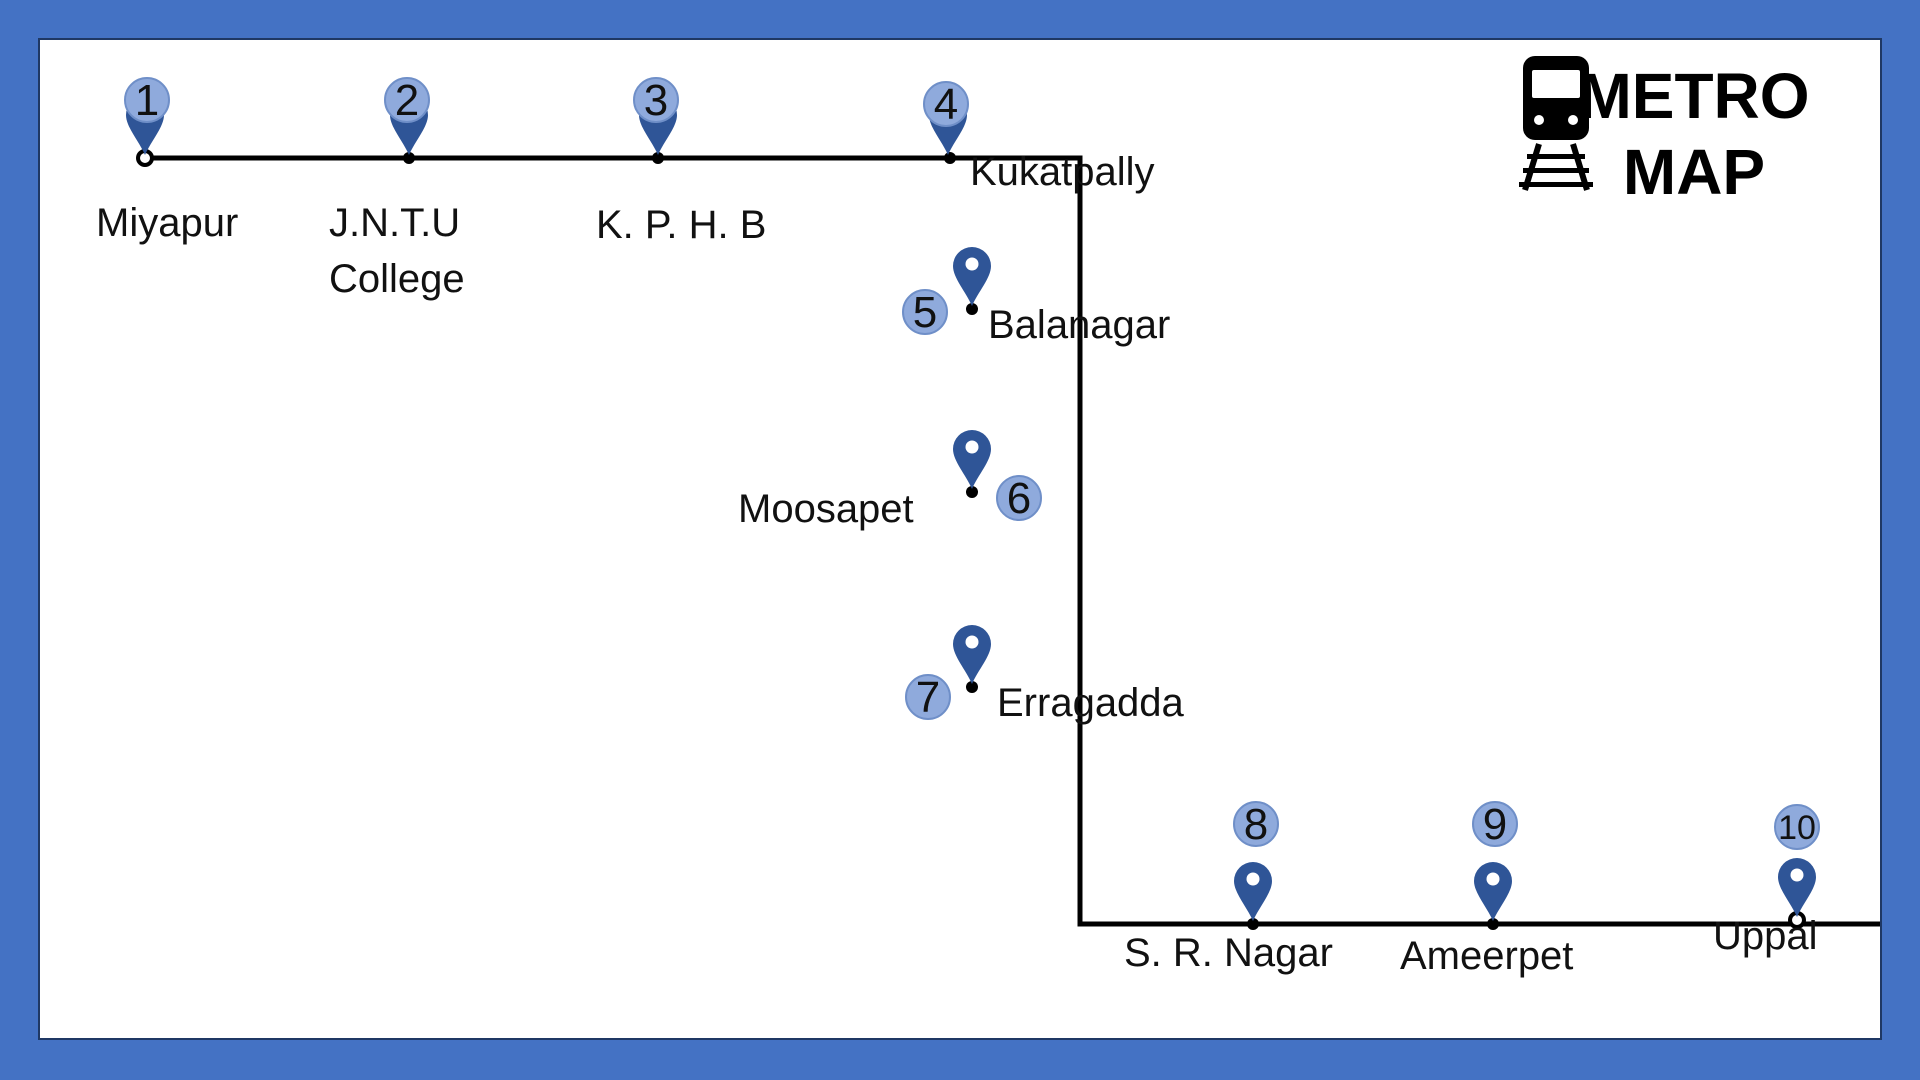 This screenshot has height=1080, width=1920. I want to click on station-dot-kukatpally, so click(950, 158).